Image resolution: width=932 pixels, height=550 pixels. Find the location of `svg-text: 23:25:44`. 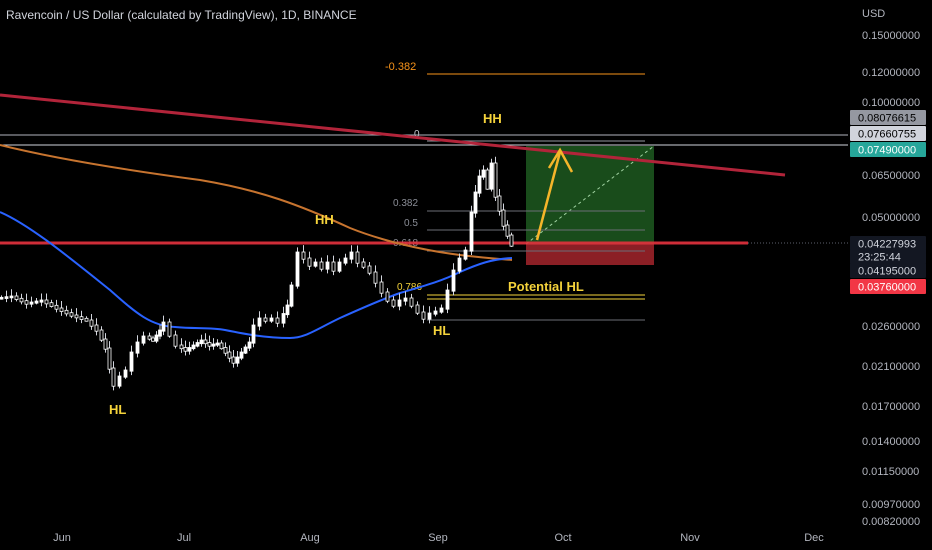

svg-text: 23:25:44 is located at coordinates (879, 258).